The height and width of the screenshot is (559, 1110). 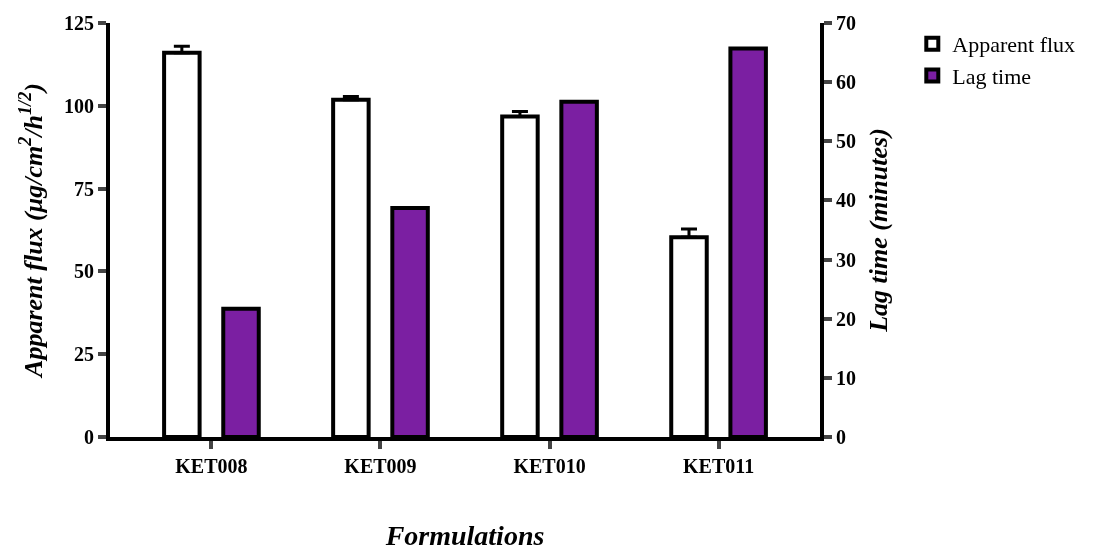 I want to click on y2-tick-label: 20, so click(x=846, y=318).